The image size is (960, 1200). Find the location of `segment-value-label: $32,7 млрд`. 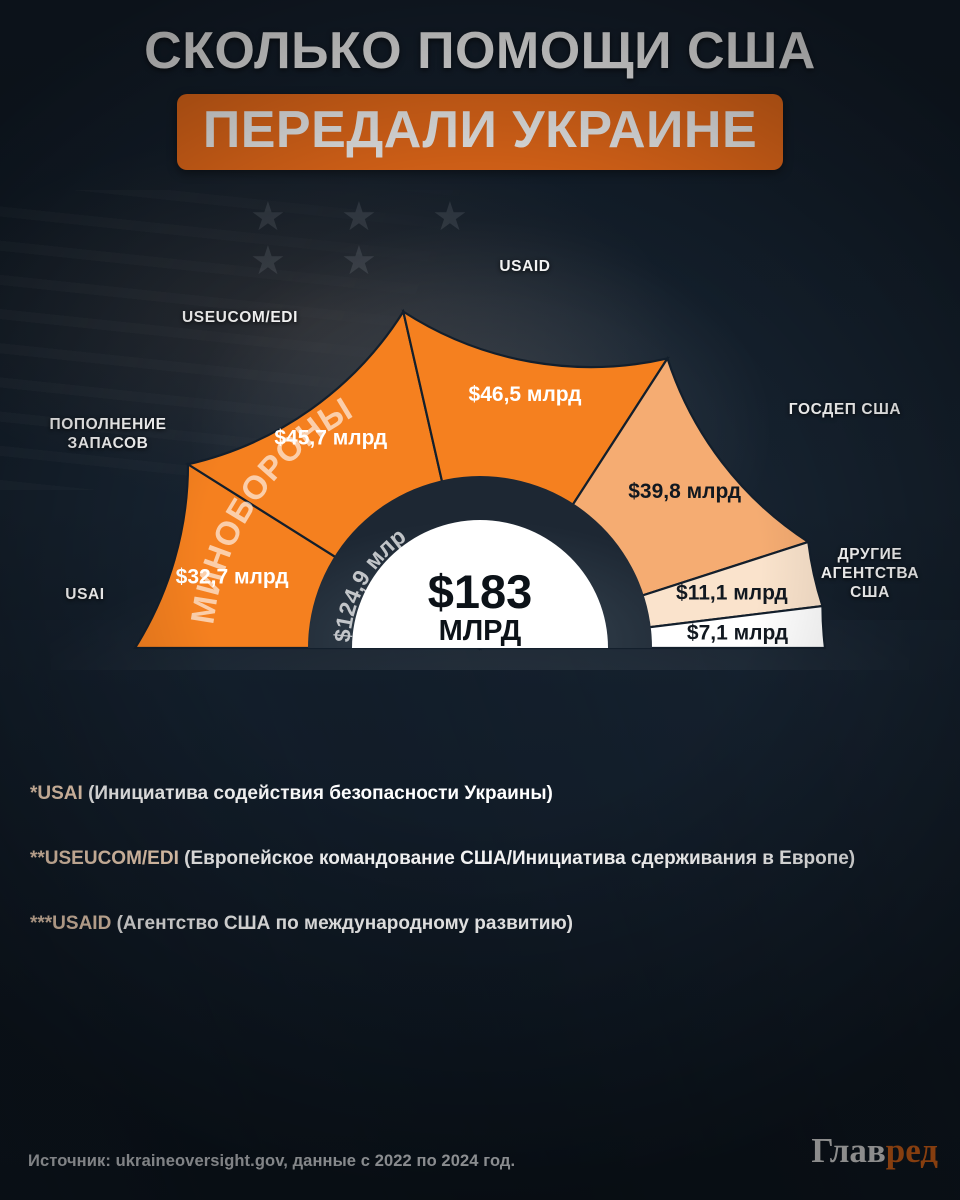

segment-value-label: $32,7 млрд is located at coordinates (232, 577).